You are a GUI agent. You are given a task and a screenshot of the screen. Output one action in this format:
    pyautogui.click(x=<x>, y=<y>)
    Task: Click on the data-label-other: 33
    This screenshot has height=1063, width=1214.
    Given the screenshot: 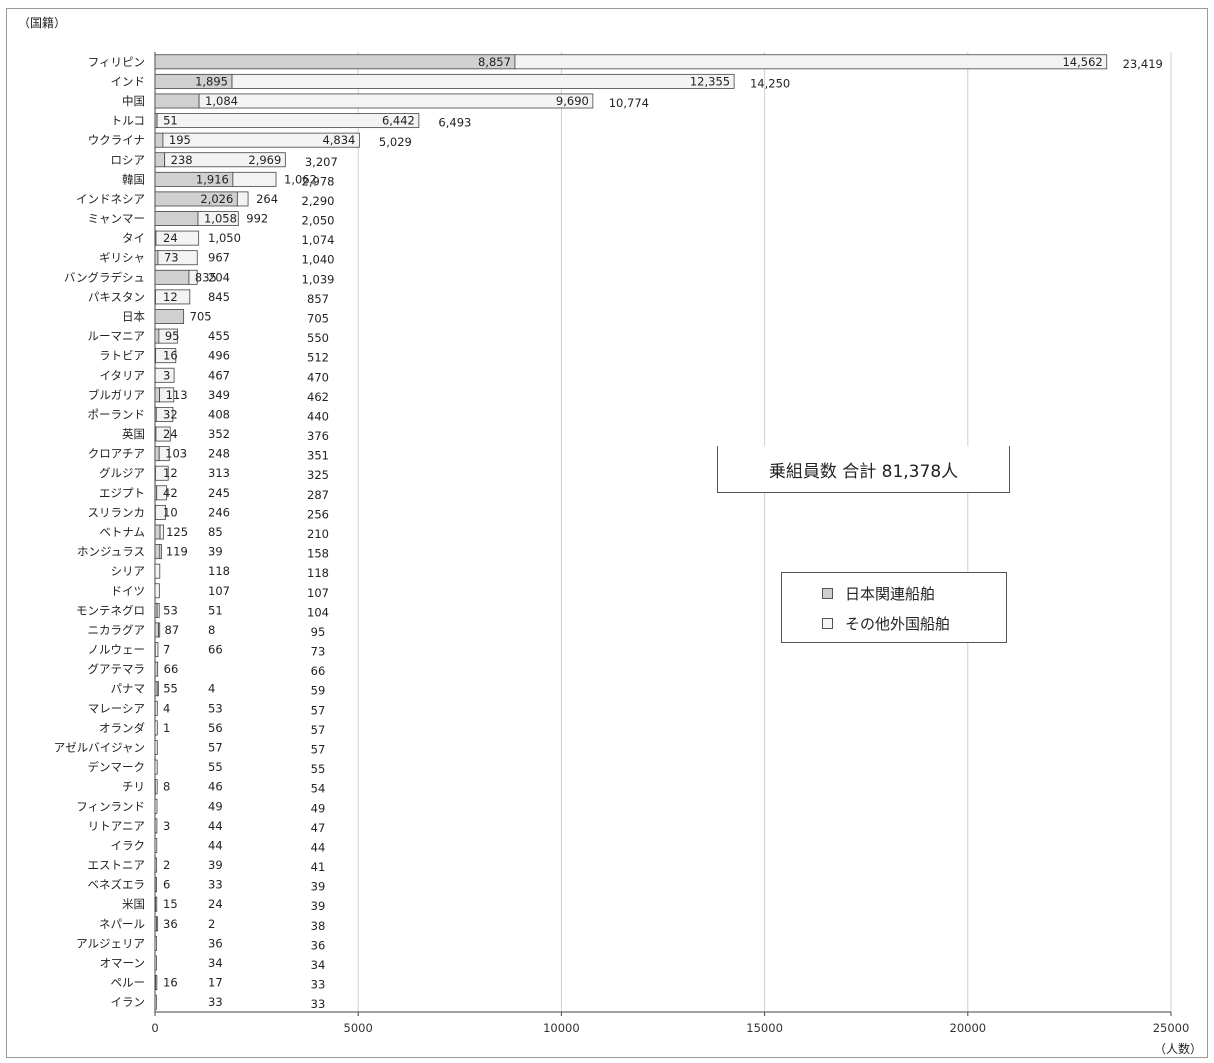 What is the action you would take?
    pyautogui.click(x=215, y=1002)
    